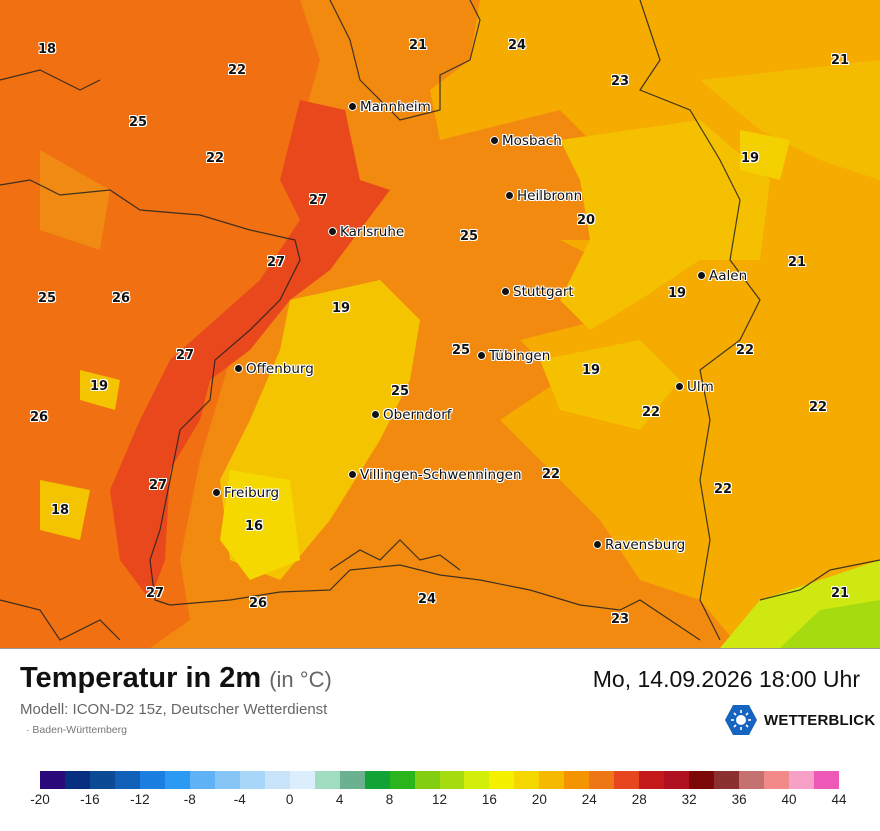 Image resolution: width=880 pixels, height=831 pixels. I want to click on city-label: Mannheim, so click(389, 107).